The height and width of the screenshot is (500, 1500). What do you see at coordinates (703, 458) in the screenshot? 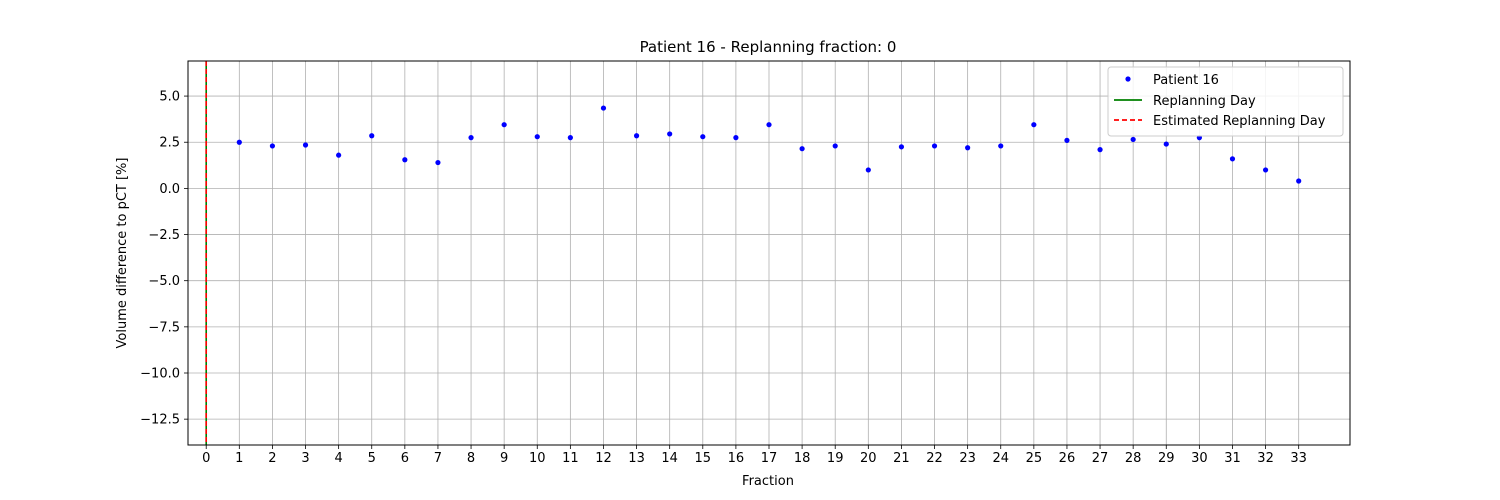
I see `x-tick-label: 15` at bounding box center [703, 458].